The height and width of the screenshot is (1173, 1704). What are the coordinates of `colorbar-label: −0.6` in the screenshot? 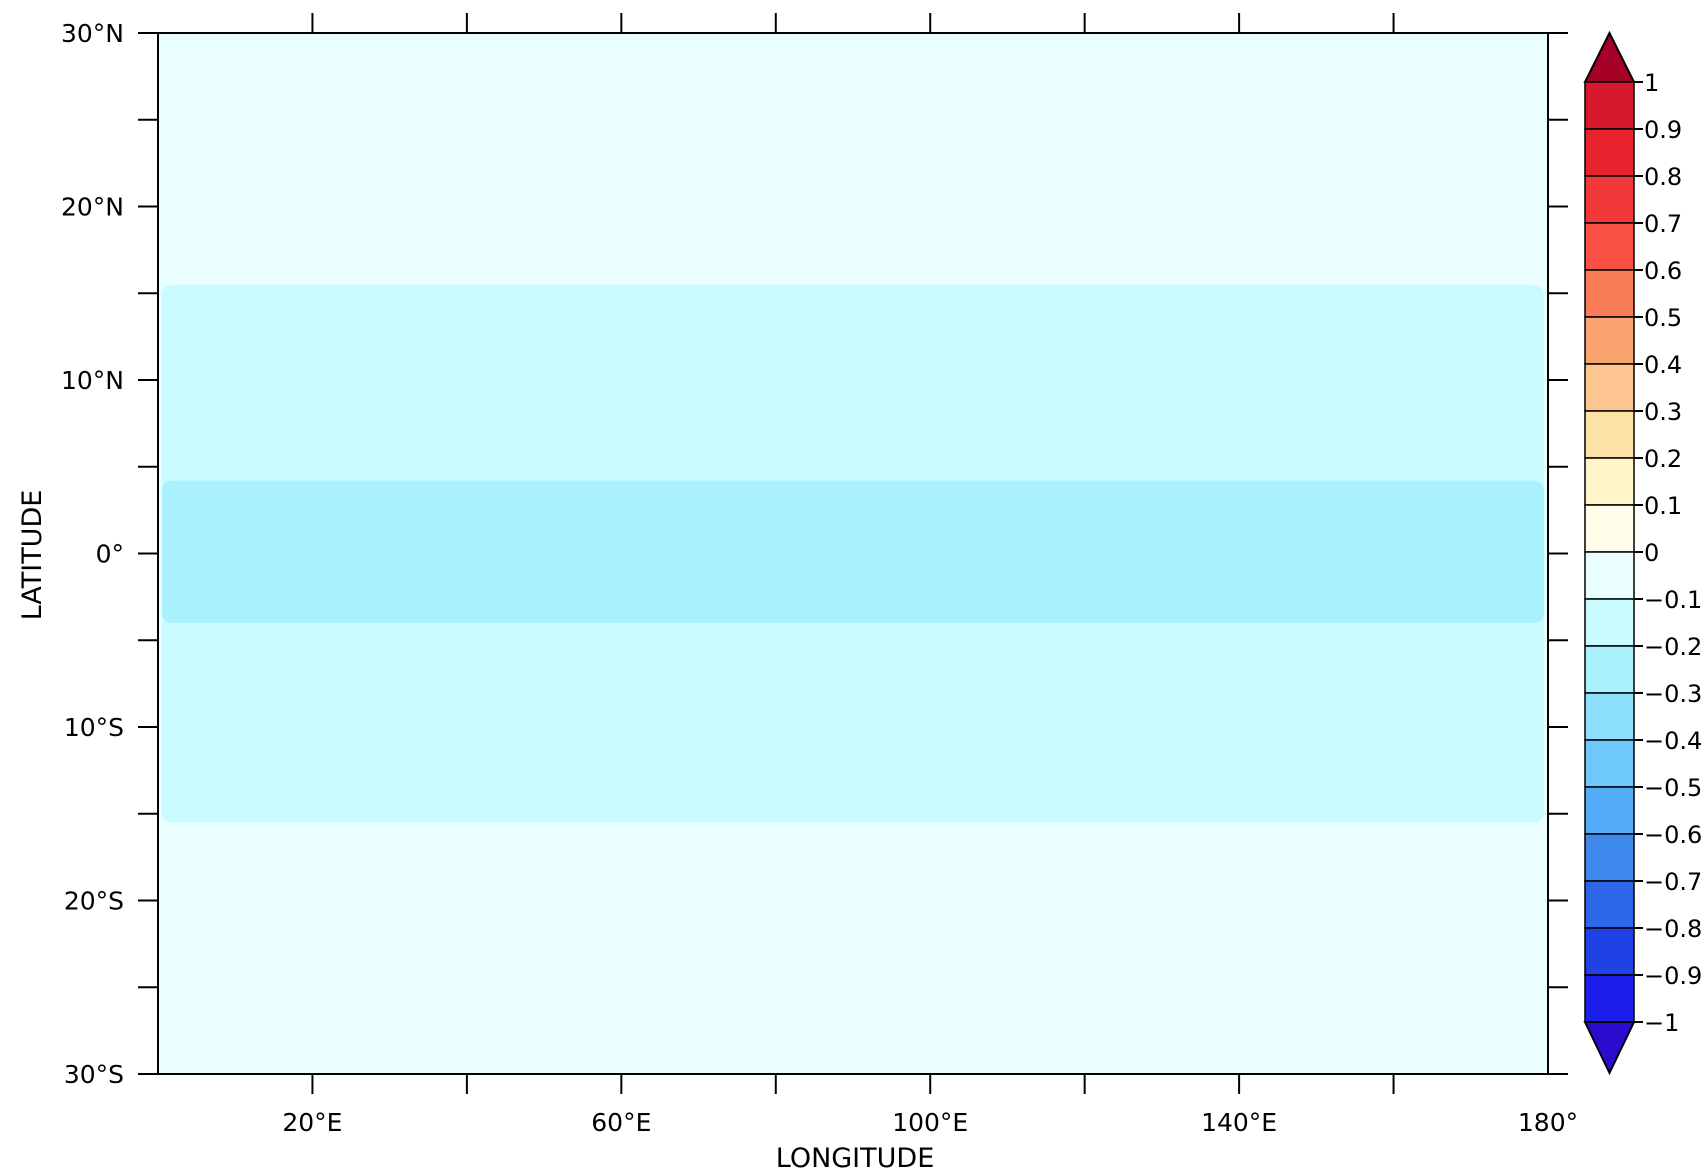 It's located at (1673, 835).